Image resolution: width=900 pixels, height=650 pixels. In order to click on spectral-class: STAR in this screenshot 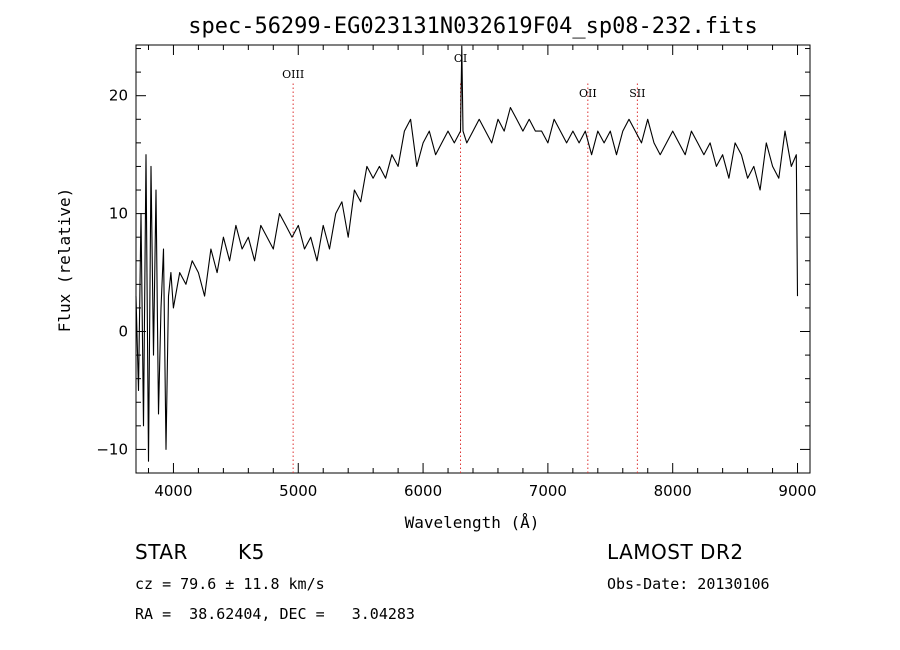, I will do `click(161, 552)`.